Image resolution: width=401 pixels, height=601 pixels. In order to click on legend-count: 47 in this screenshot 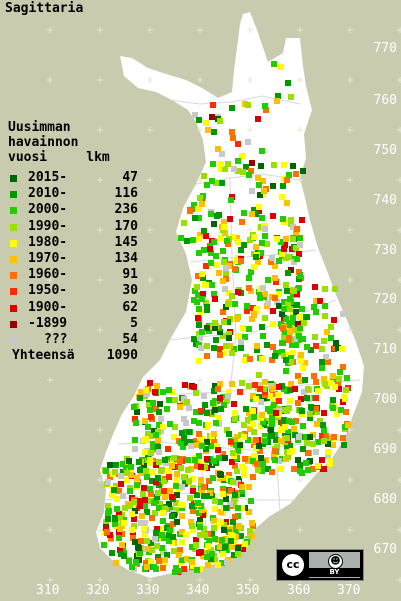, I will do `click(130, 177)`.